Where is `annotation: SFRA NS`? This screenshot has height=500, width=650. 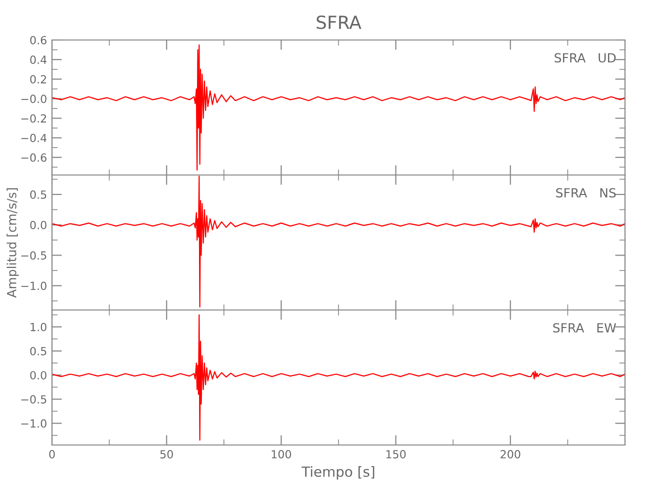
annotation: SFRA NS is located at coordinates (586, 193).